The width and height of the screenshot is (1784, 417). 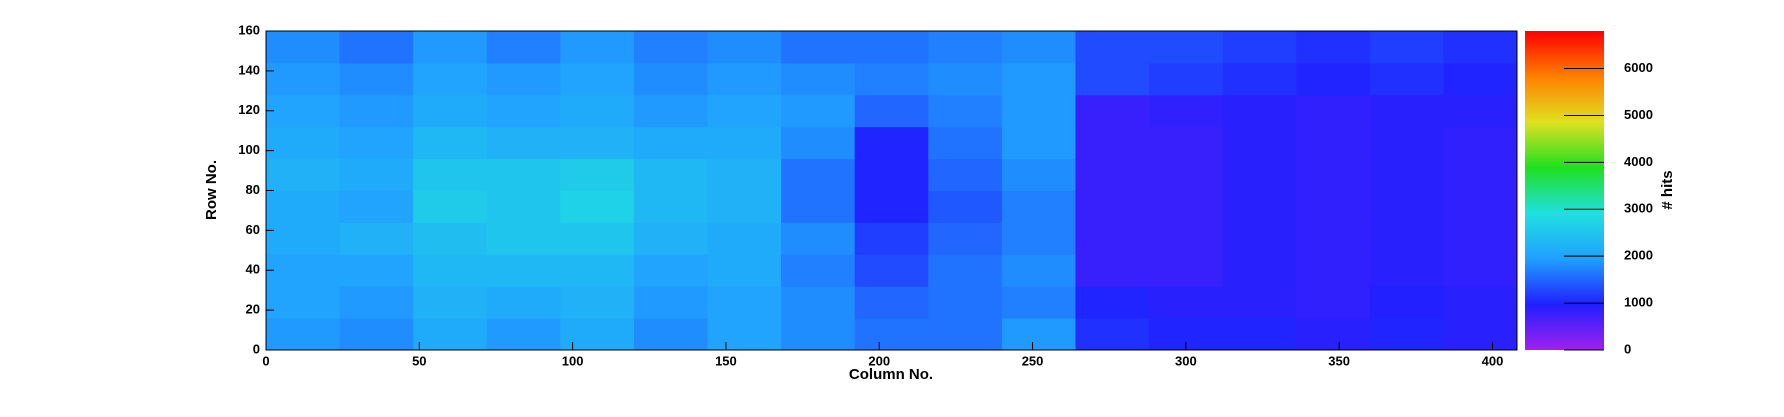 I want to click on colorbar-tick-label: 5000, so click(x=1638, y=114).